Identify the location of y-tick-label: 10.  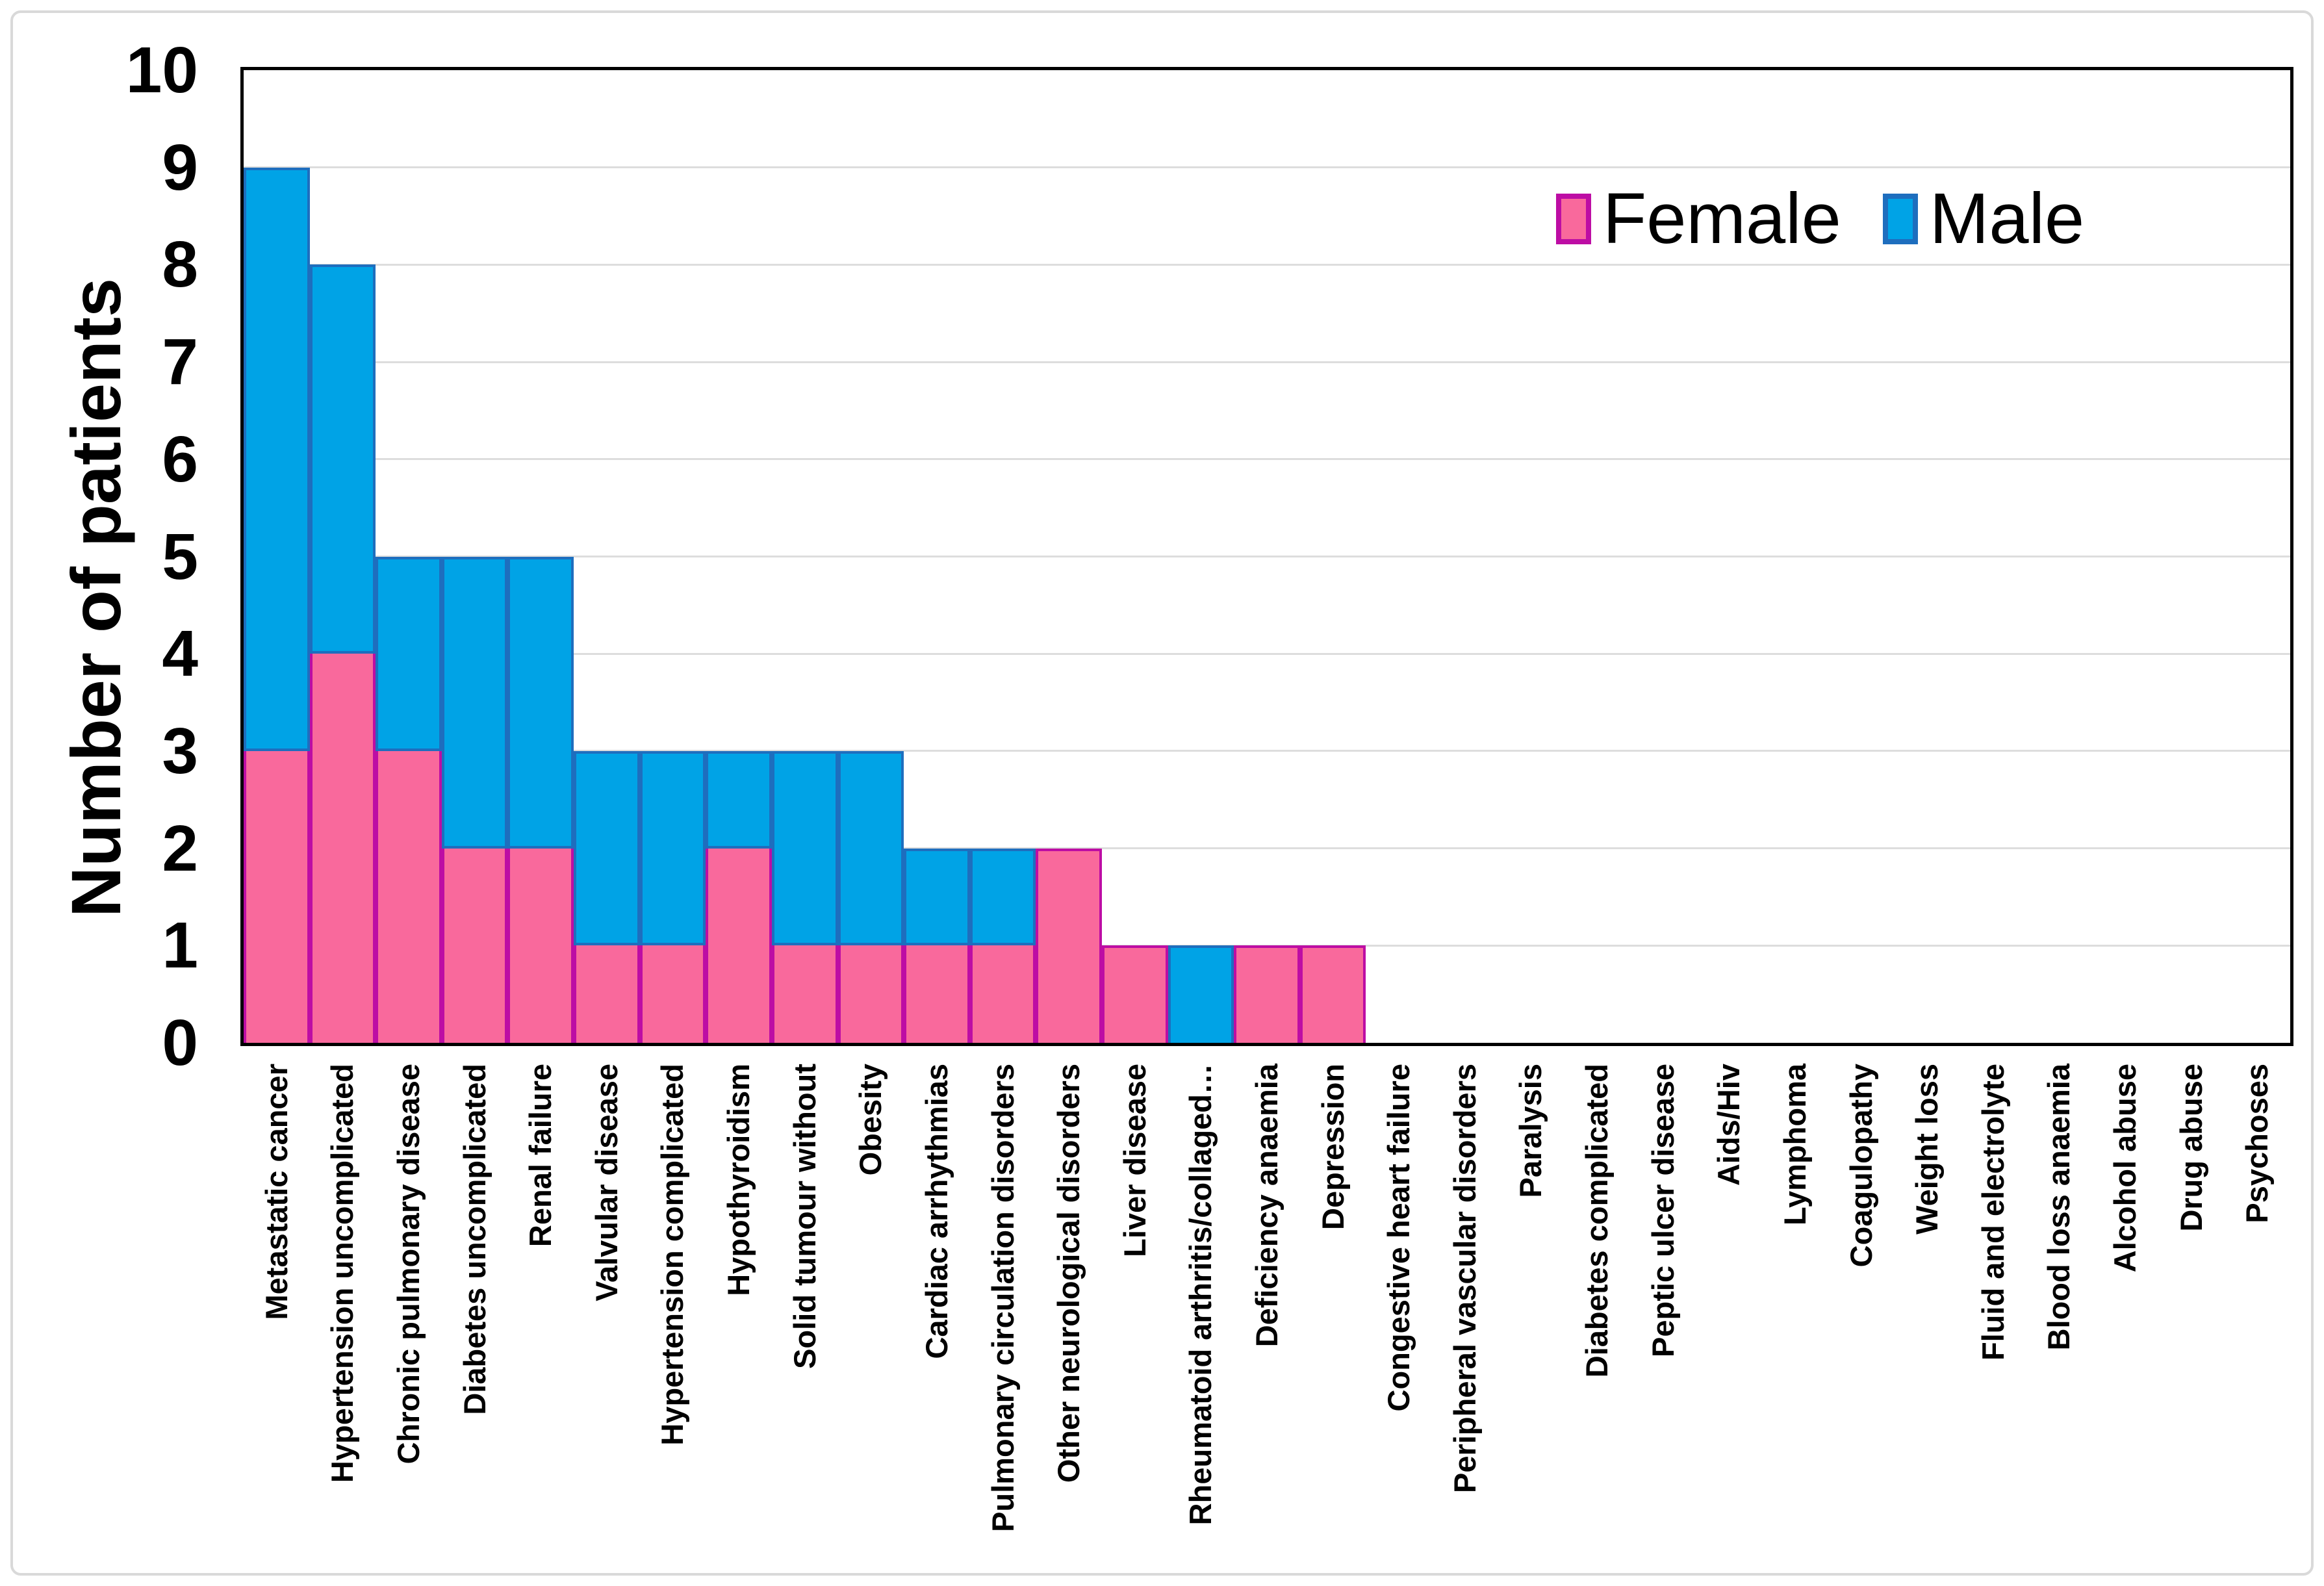
(161, 70).